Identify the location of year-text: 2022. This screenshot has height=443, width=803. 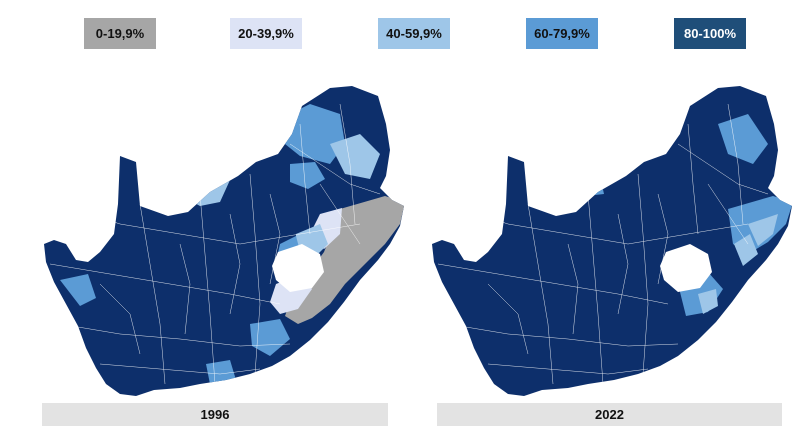
(609, 414).